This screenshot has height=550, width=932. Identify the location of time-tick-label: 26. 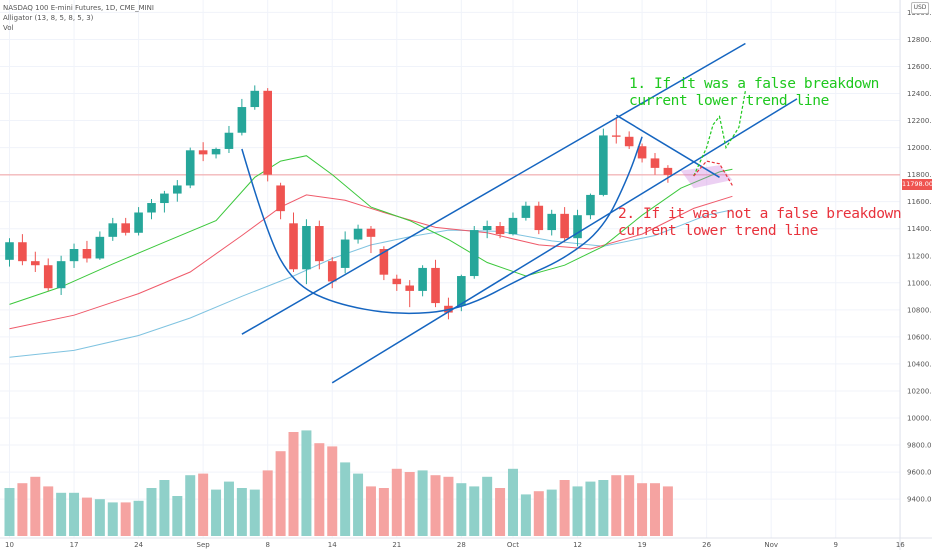
(706, 545).